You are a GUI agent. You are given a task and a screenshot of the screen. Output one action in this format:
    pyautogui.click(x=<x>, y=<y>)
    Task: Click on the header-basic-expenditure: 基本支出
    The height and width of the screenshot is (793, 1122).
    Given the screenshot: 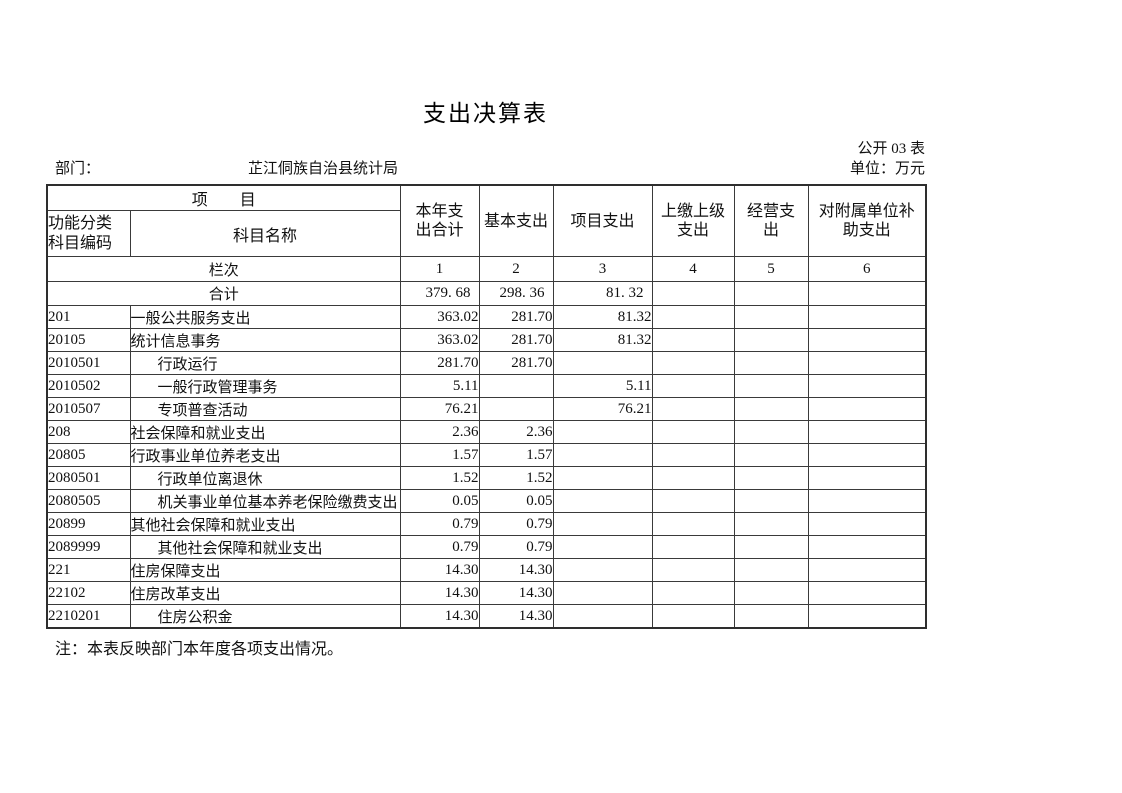 What is the action you would take?
    pyautogui.click(x=516, y=220)
    